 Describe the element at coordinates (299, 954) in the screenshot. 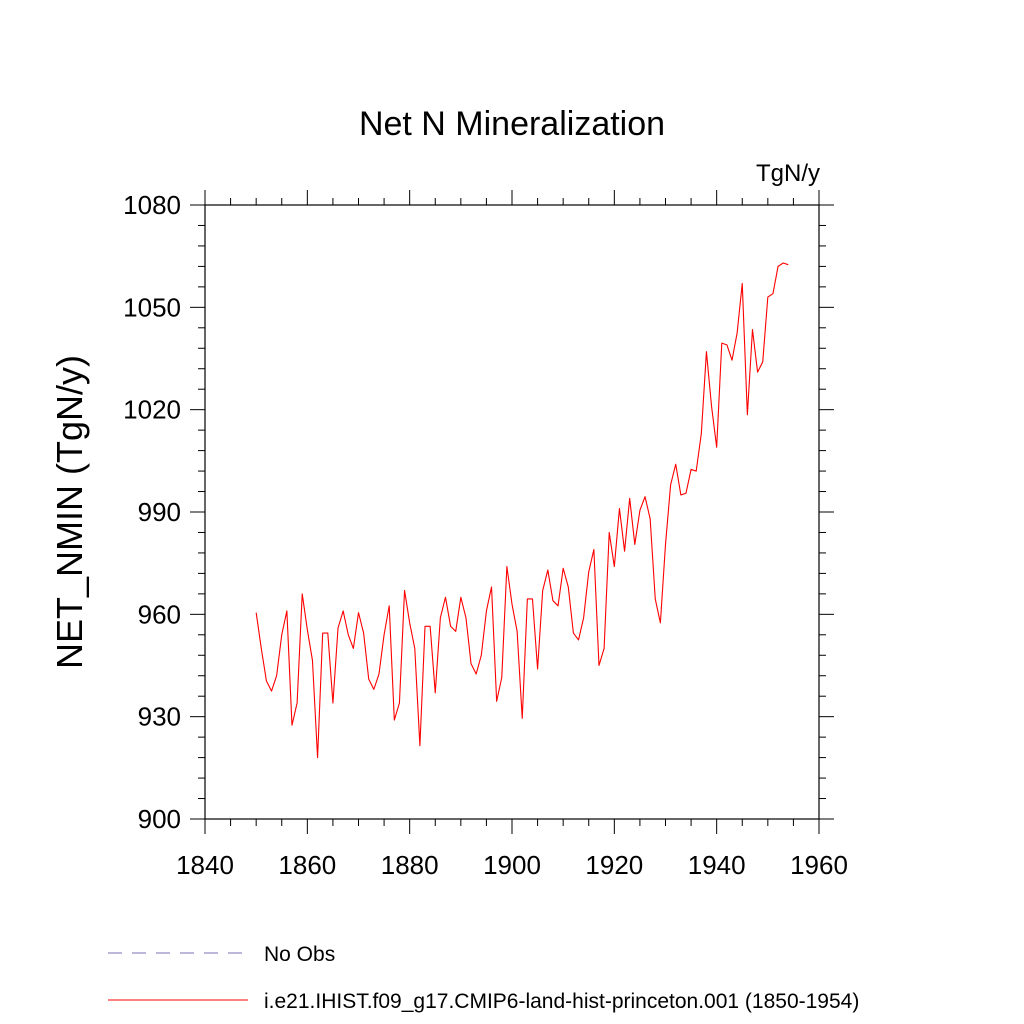

I see `legend-label: No Obs` at that location.